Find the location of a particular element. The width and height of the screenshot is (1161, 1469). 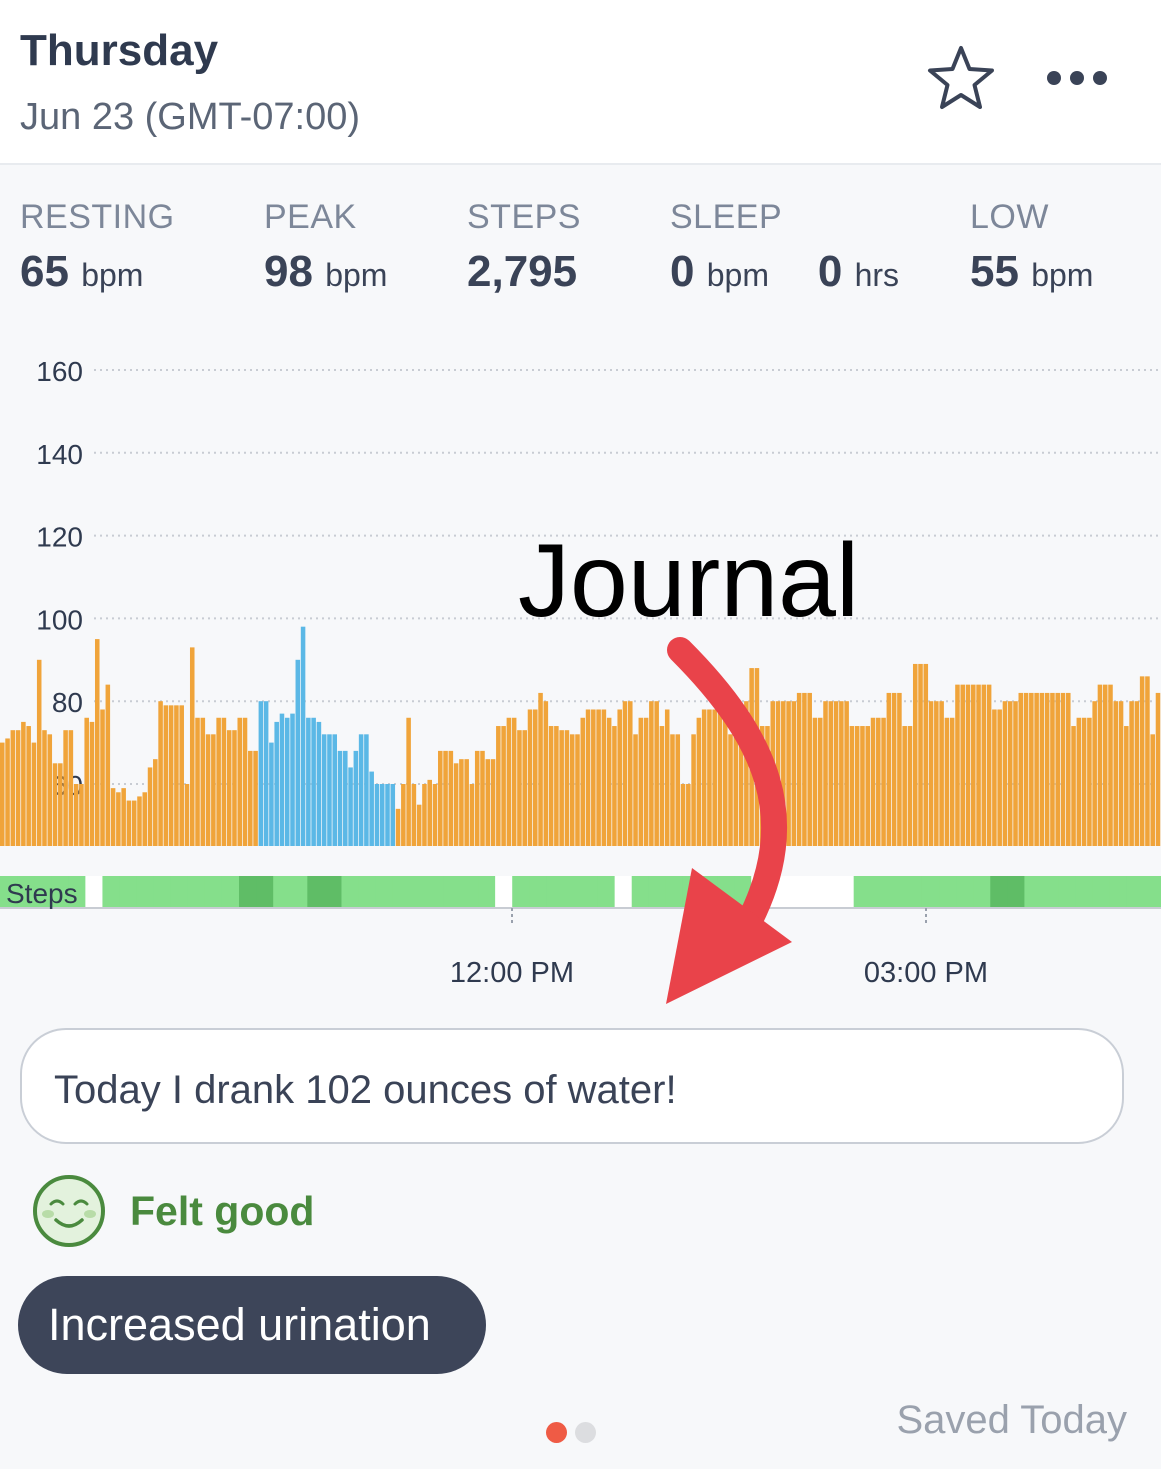

stat-value: 65 bpm is located at coordinates (82, 271).